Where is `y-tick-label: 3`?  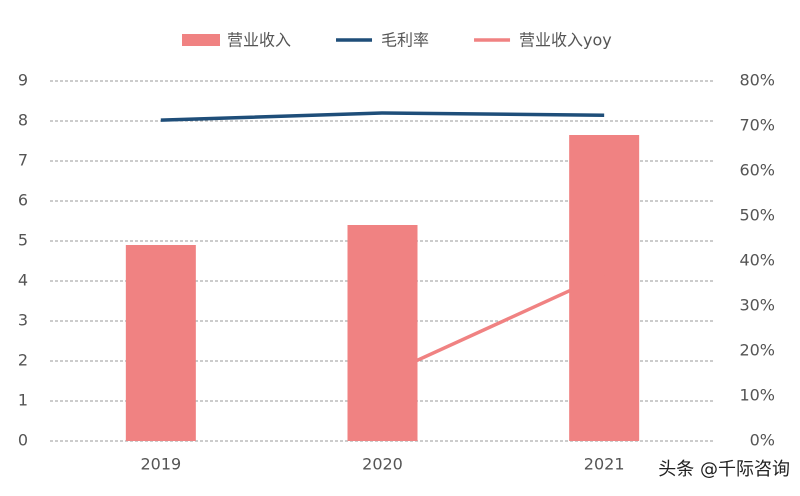 y-tick-label: 3 is located at coordinates (23, 320).